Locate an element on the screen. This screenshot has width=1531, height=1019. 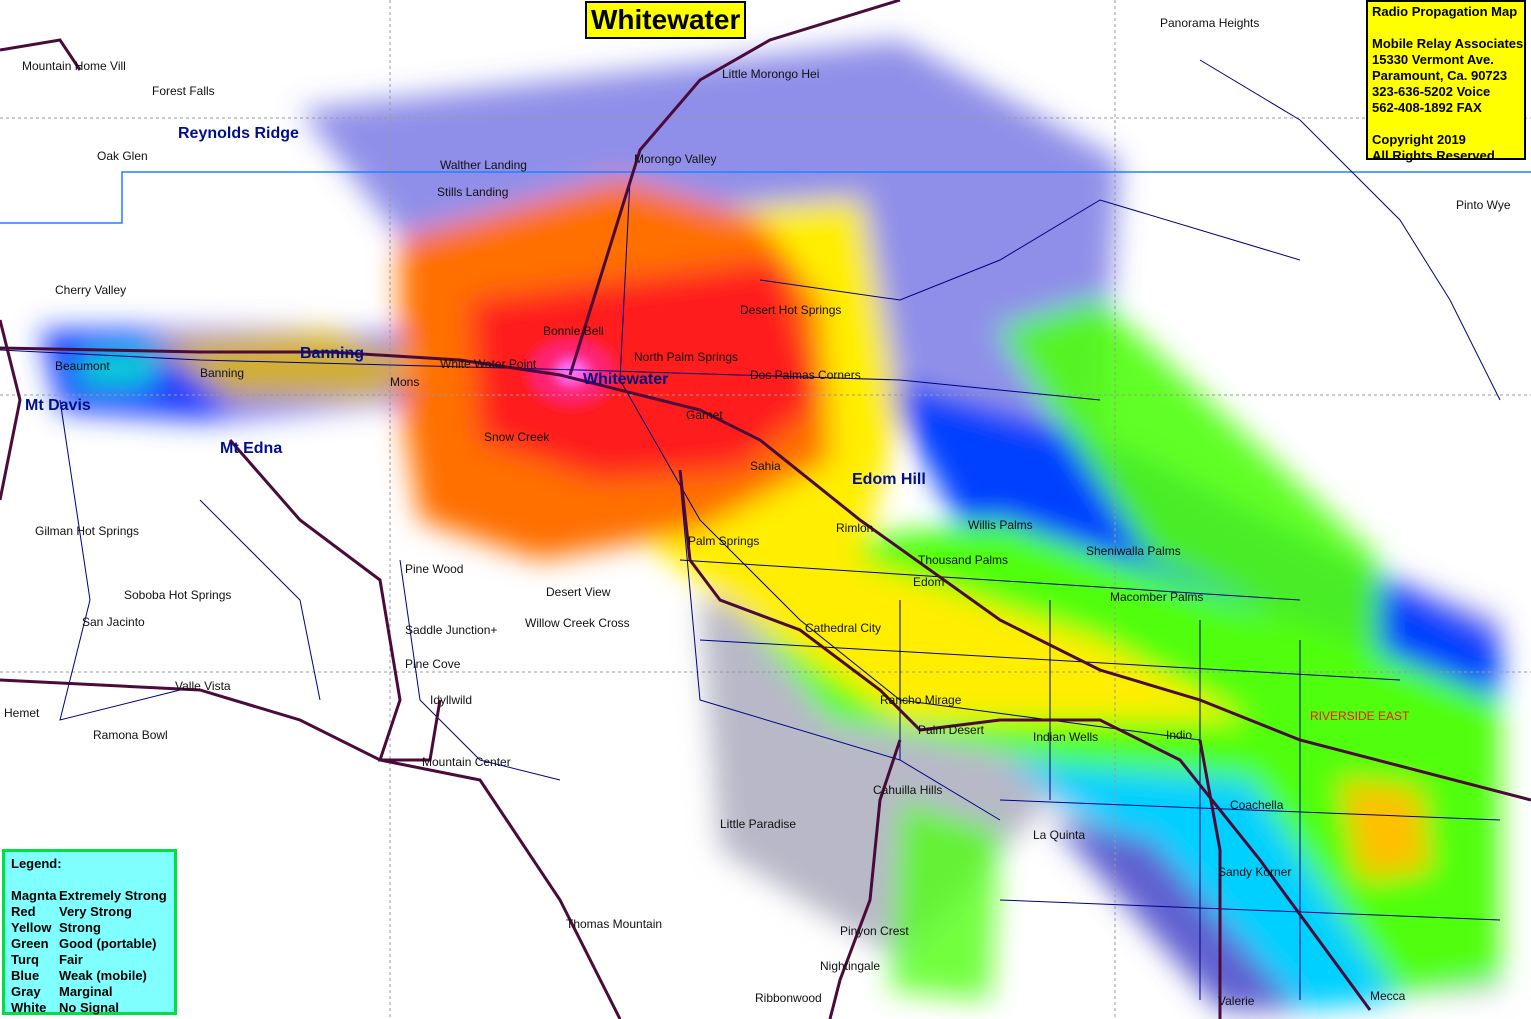
place-label: White Water Point is located at coordinates (488, 364).